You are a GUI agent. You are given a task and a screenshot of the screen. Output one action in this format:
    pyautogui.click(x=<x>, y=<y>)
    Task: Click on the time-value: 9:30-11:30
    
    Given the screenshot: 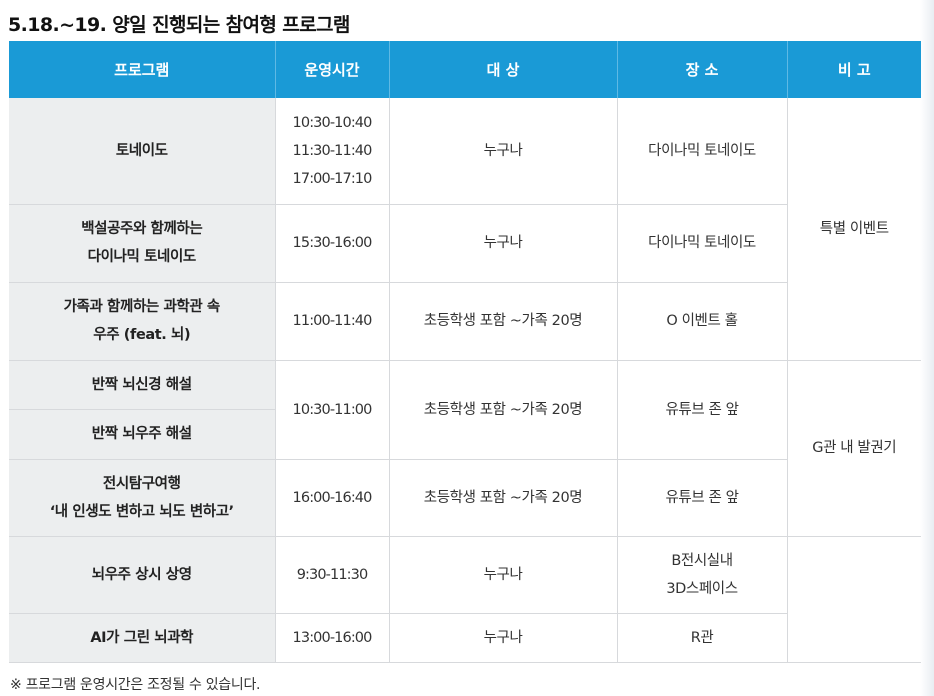 What is the action you would take?
    pyautogui.click(x=332, y=574)
    